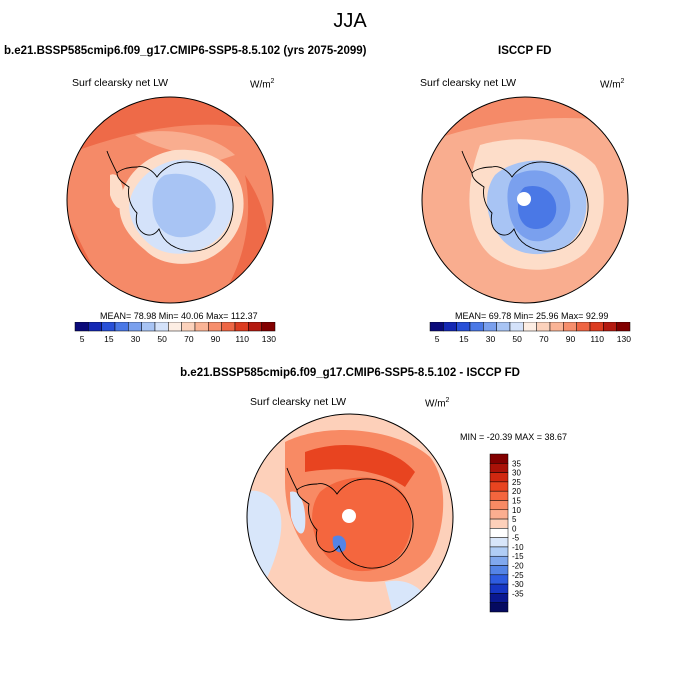 Image resolution: width=700 pixels, height=700 pixels. What do you see at coordinates (518, 556) in the screenshot?
I see `panel-3-colorbar-tick-label: -15` at bounding box center [518, 556].